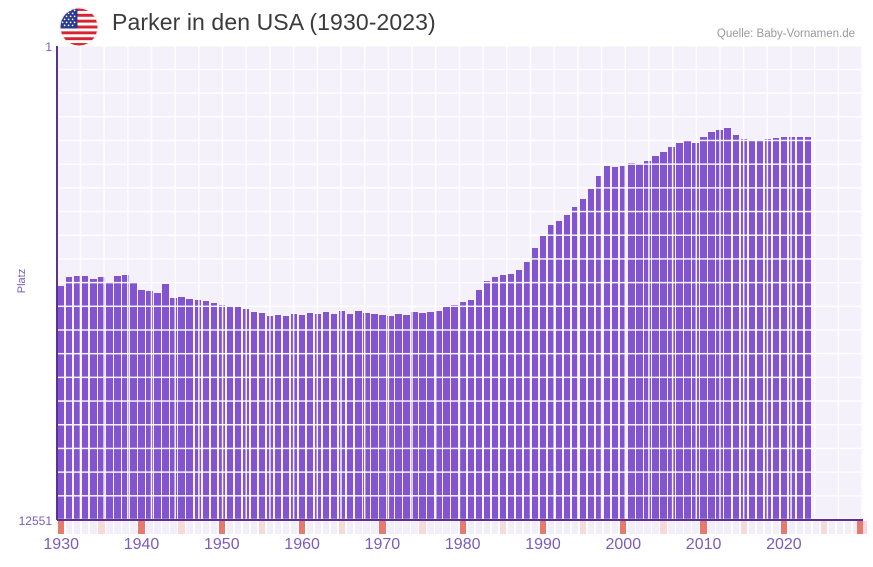  Describe the element at coordinates (751, 330) in the screenshot. I see `bar-2016` at that location.